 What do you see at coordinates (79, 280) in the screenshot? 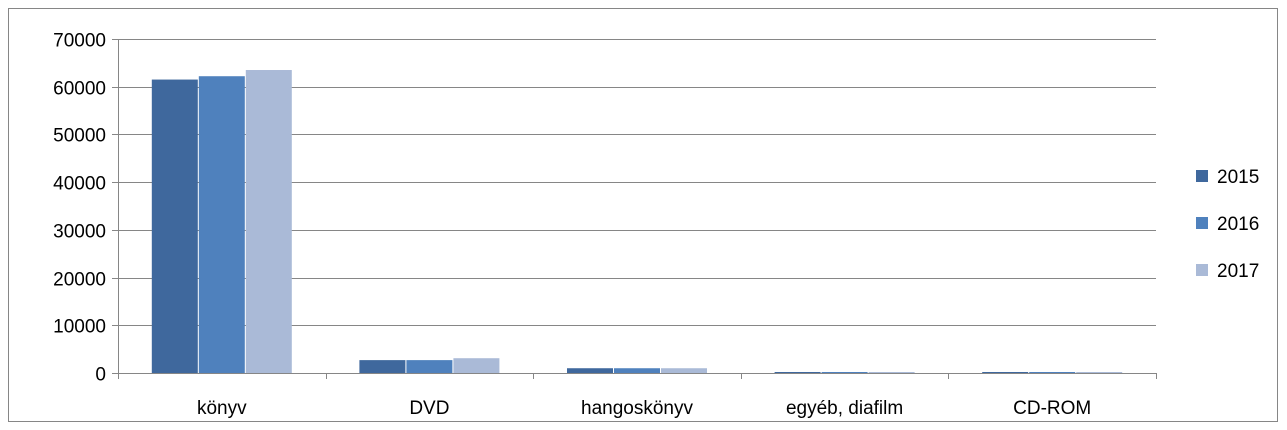
I see `y-tick-label: 20000` at bounding box center [79, 280].